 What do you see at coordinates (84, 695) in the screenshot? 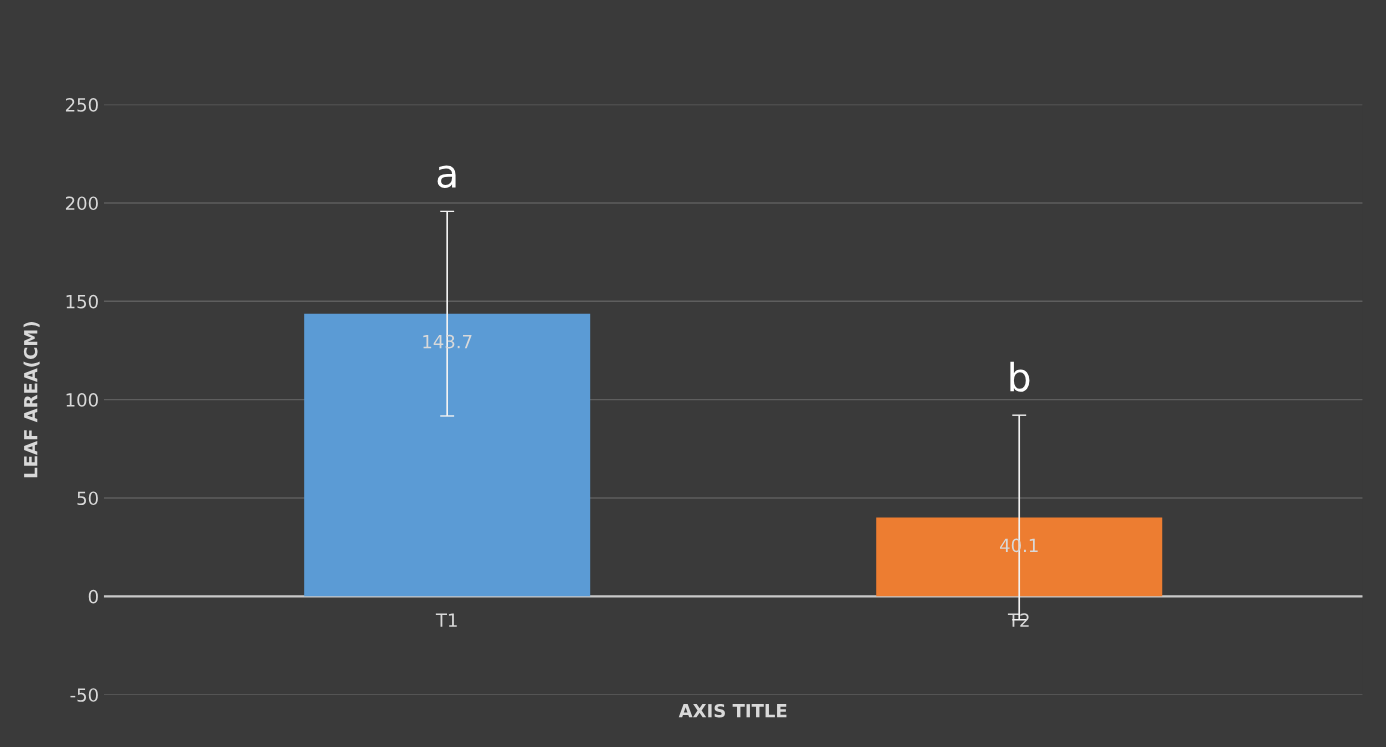
I see `y-tick-label: -50` at bounding box center [84, 695].